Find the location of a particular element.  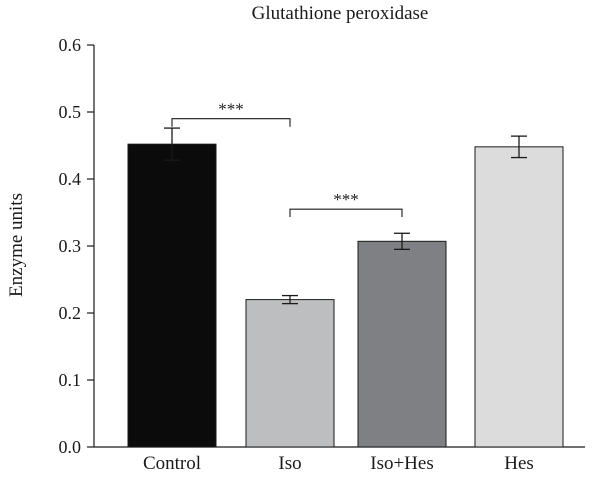

chart-title: Glutathione peroxidase is located at coordinates (340, 13).